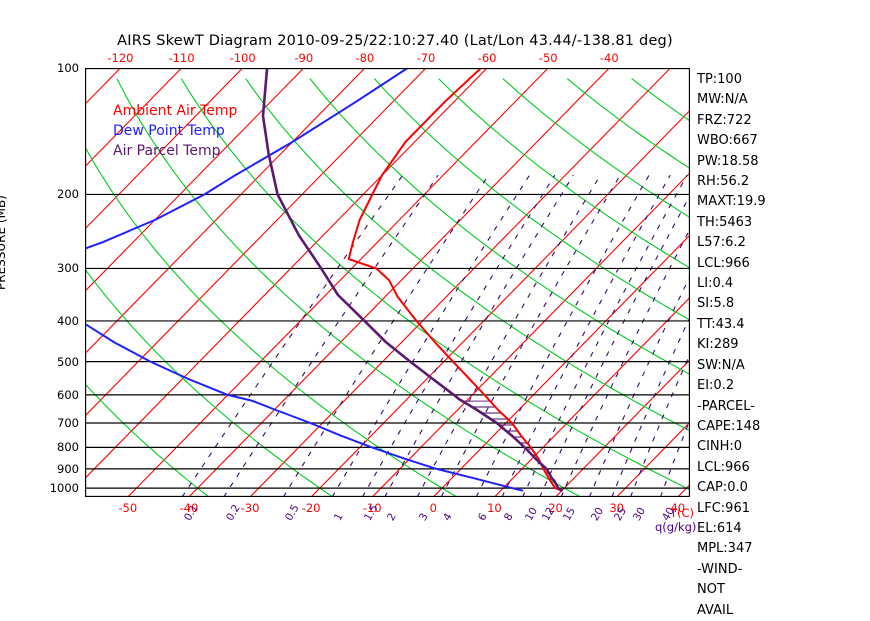 This screenshot has width=870, height=621. Describe the element at coordinates (68, 447) in the screenshot. I see `pressure-tick-800: 800` at that location.